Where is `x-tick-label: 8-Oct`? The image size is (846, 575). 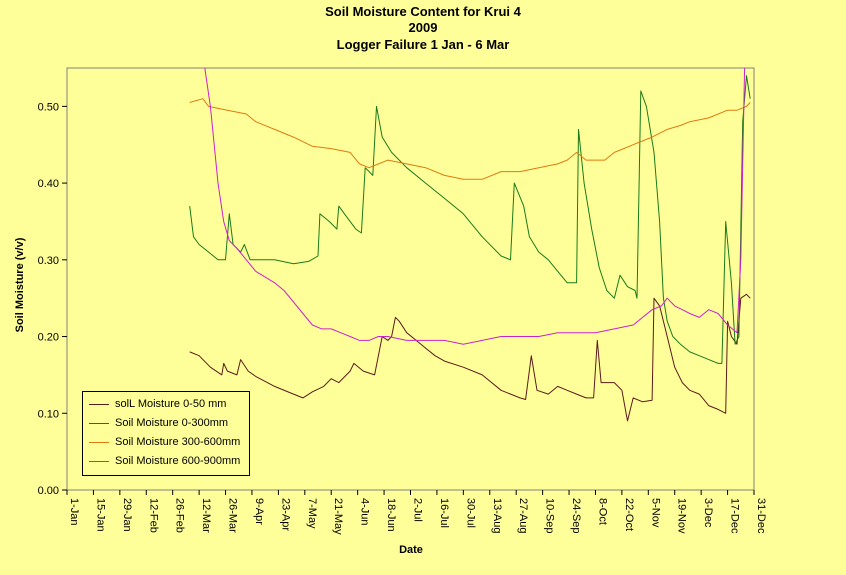
x-tick-label: 8-Oct is located at coordinates (602, 511).